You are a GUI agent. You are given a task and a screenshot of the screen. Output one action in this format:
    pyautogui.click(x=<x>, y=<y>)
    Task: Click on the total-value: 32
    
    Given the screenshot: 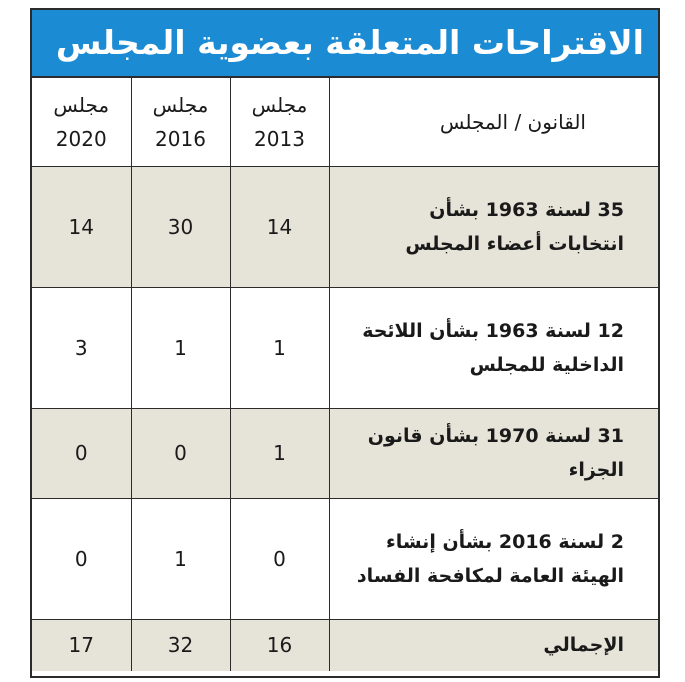 What is the action you would take?
    pyautogui.click(x=180, y=644)
    